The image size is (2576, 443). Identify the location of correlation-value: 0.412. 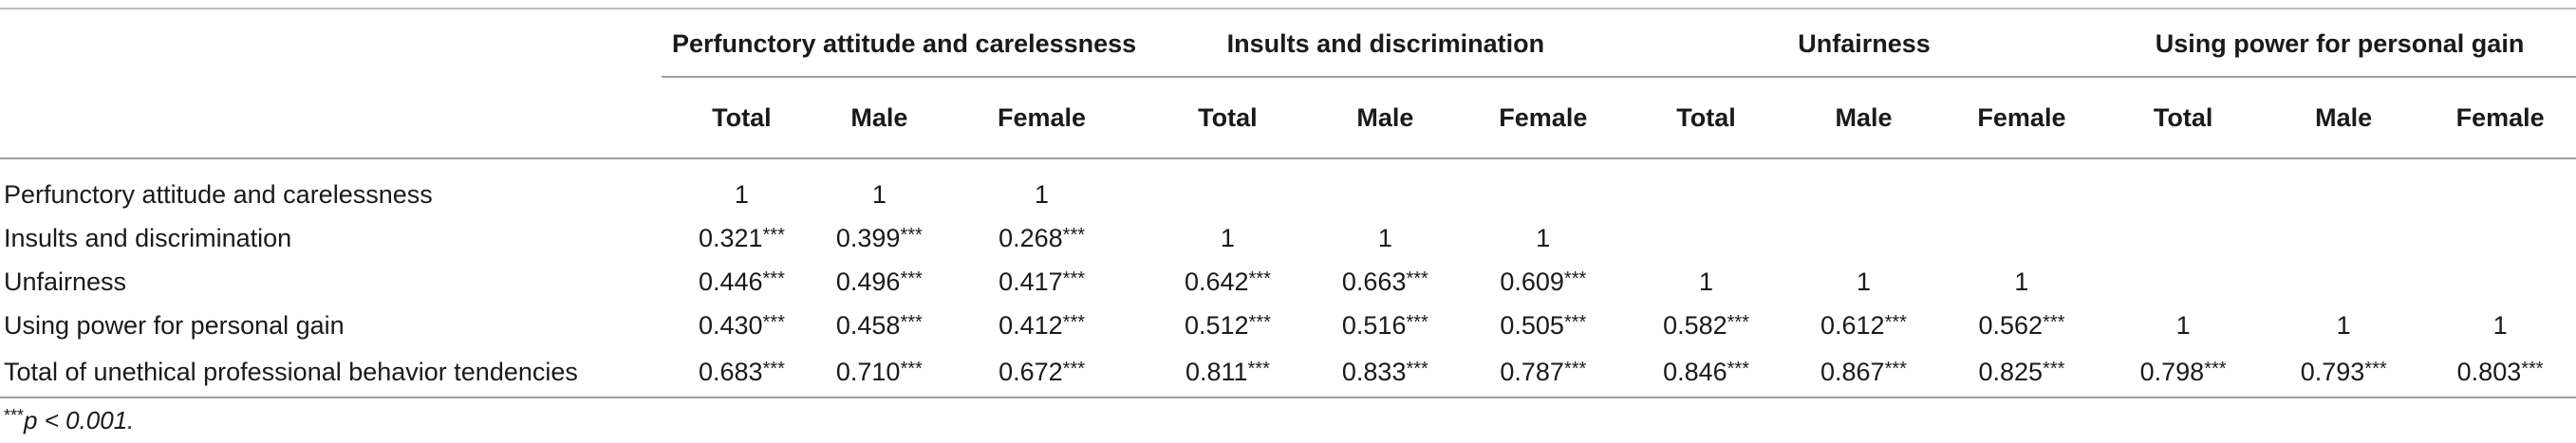
(1031, 325).